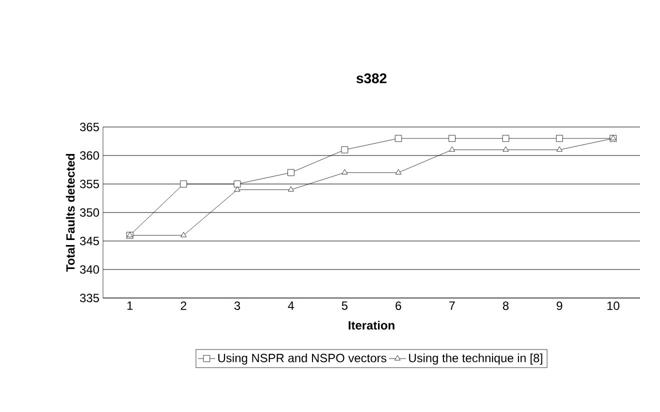 The image size is (660, 412). I want to click on x-tick-label: 6, so click(399, 306).